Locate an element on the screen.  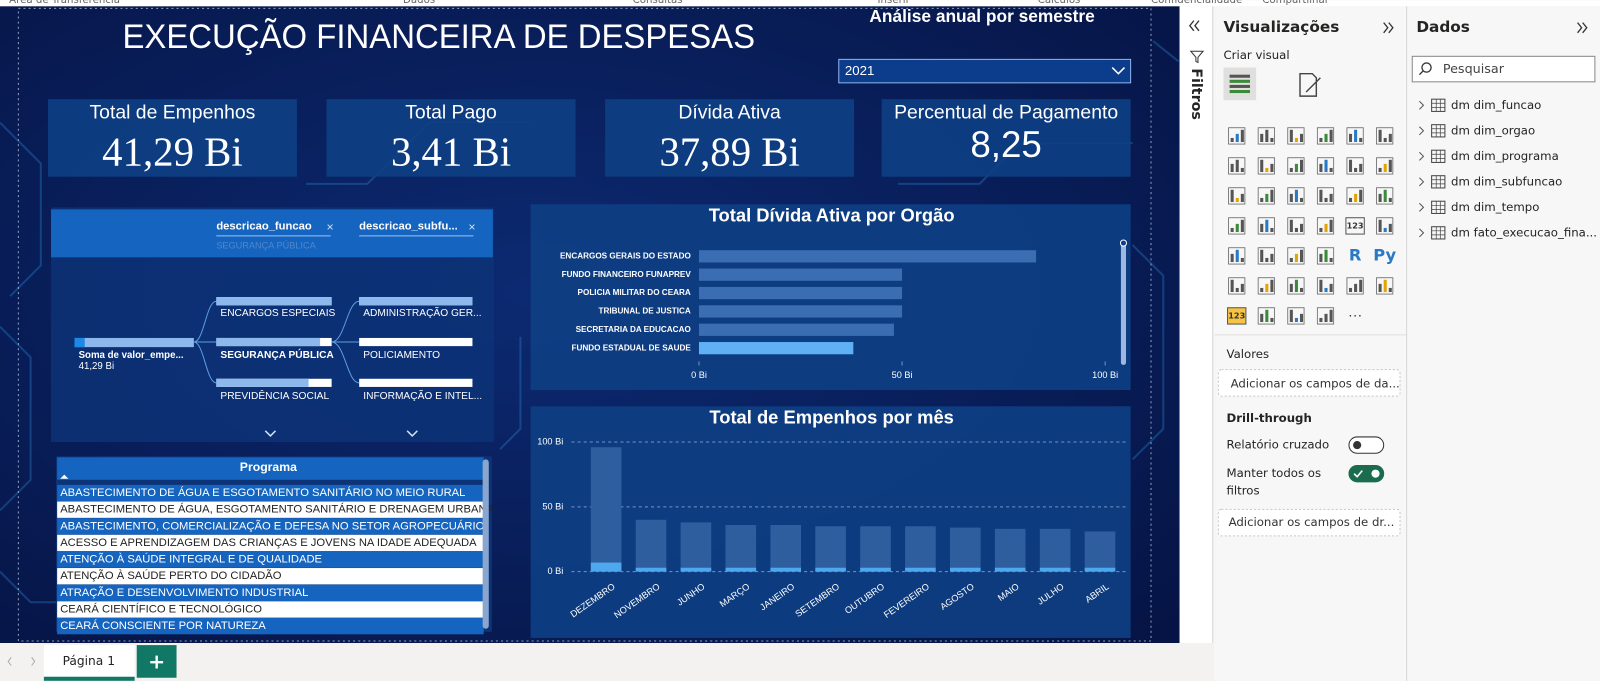
filters-strip is located at coordinates (1196, 325).